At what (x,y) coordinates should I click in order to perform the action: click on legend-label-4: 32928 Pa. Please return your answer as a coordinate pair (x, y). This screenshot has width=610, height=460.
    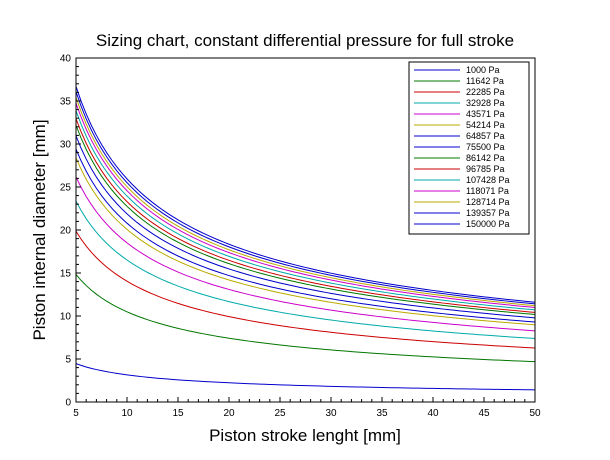
    Looking at the image, I should click on (485, 103).